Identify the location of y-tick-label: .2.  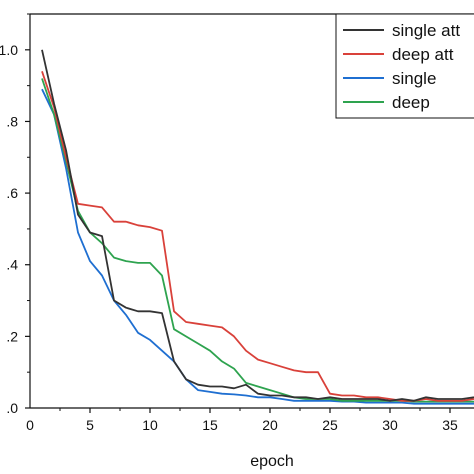
(12, 336).